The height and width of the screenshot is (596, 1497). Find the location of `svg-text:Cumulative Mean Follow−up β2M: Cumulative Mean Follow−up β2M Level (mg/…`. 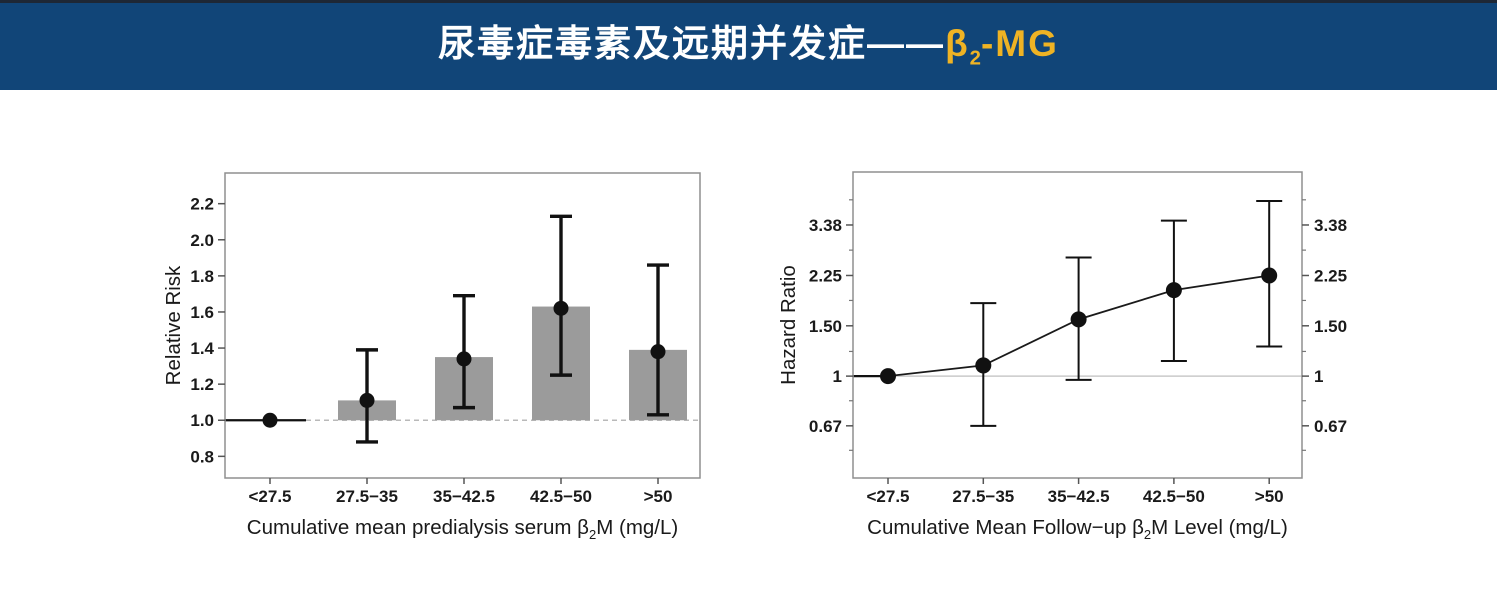

svg-text:Cumulative Mean Follow−up β2M: Cumulative Mean Follow−up β2M Level (mg/… is located at coordinates (1077, 529).